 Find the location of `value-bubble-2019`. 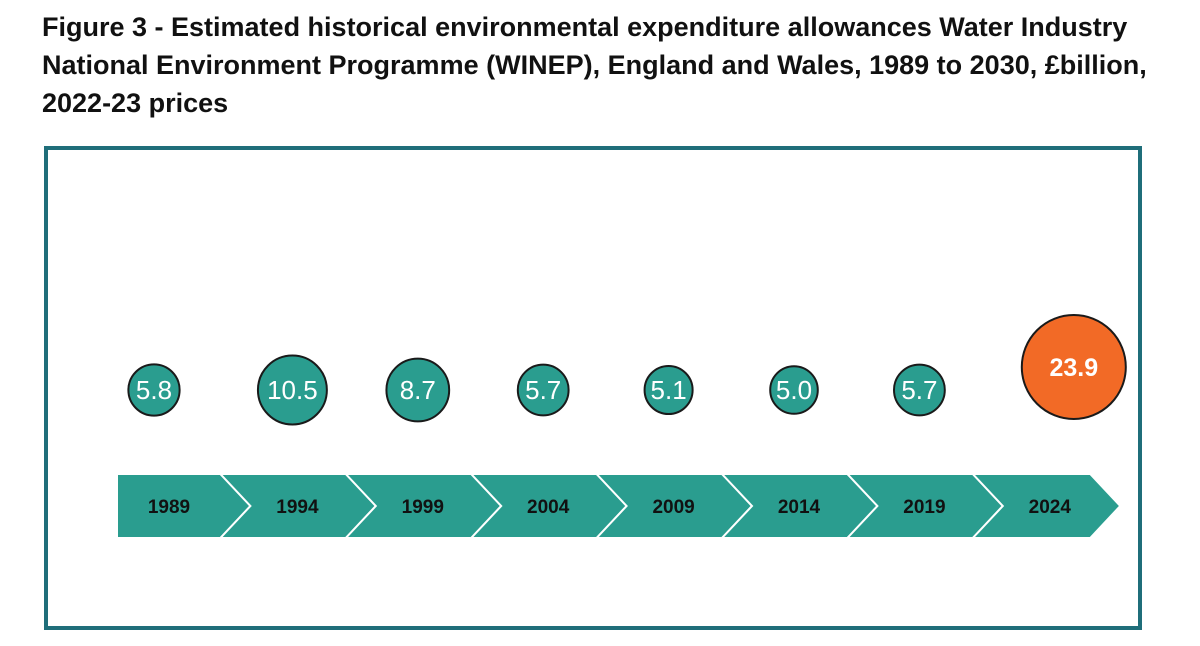

value-bubble-2019 is located at coordinates (919, 390).